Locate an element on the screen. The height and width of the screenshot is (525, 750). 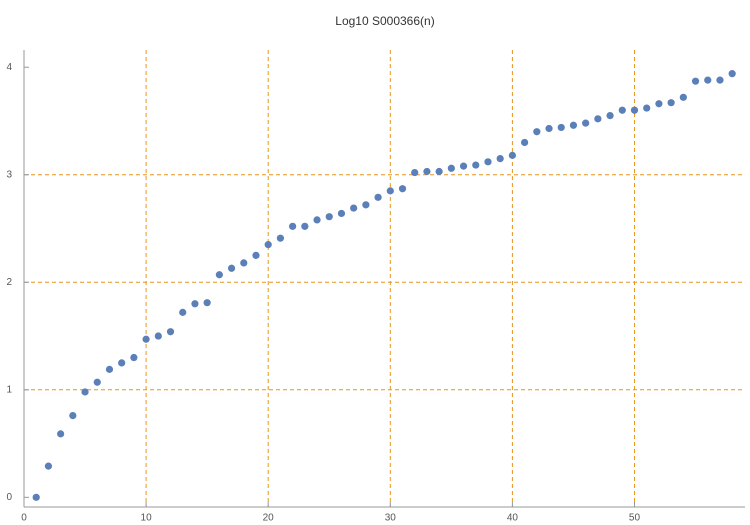
y-tick-label: 4 is located at coordinates (9, 67).